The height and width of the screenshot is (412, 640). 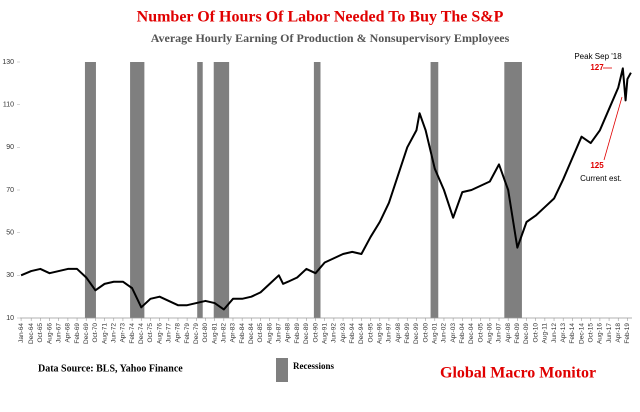 I want to click on x-tick-label: Oct-05, so click(x=480, y=333).